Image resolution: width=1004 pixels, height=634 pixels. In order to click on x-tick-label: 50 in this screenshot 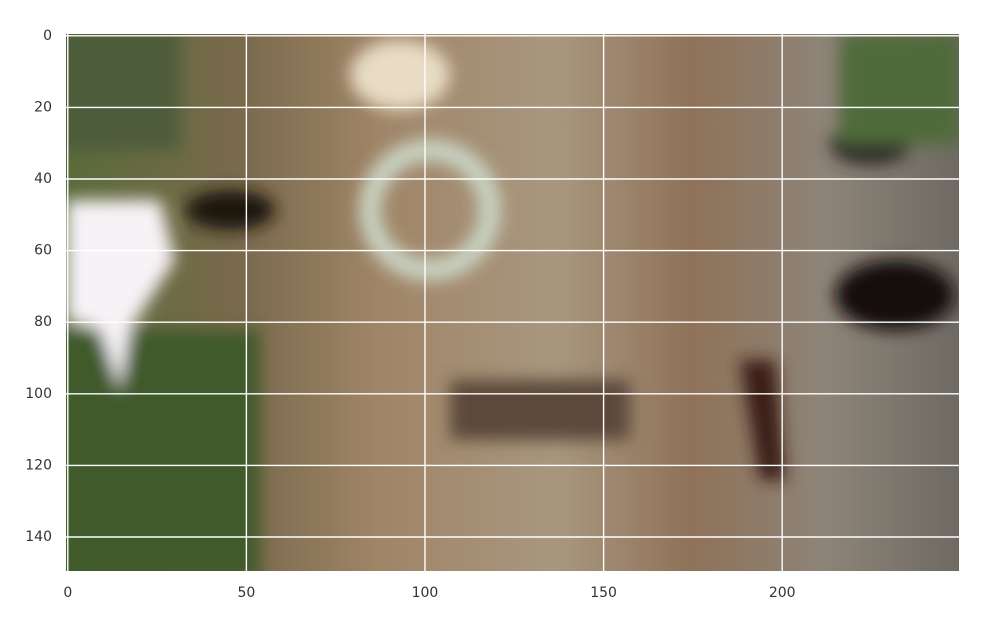, I will do `click(246, 593)`.